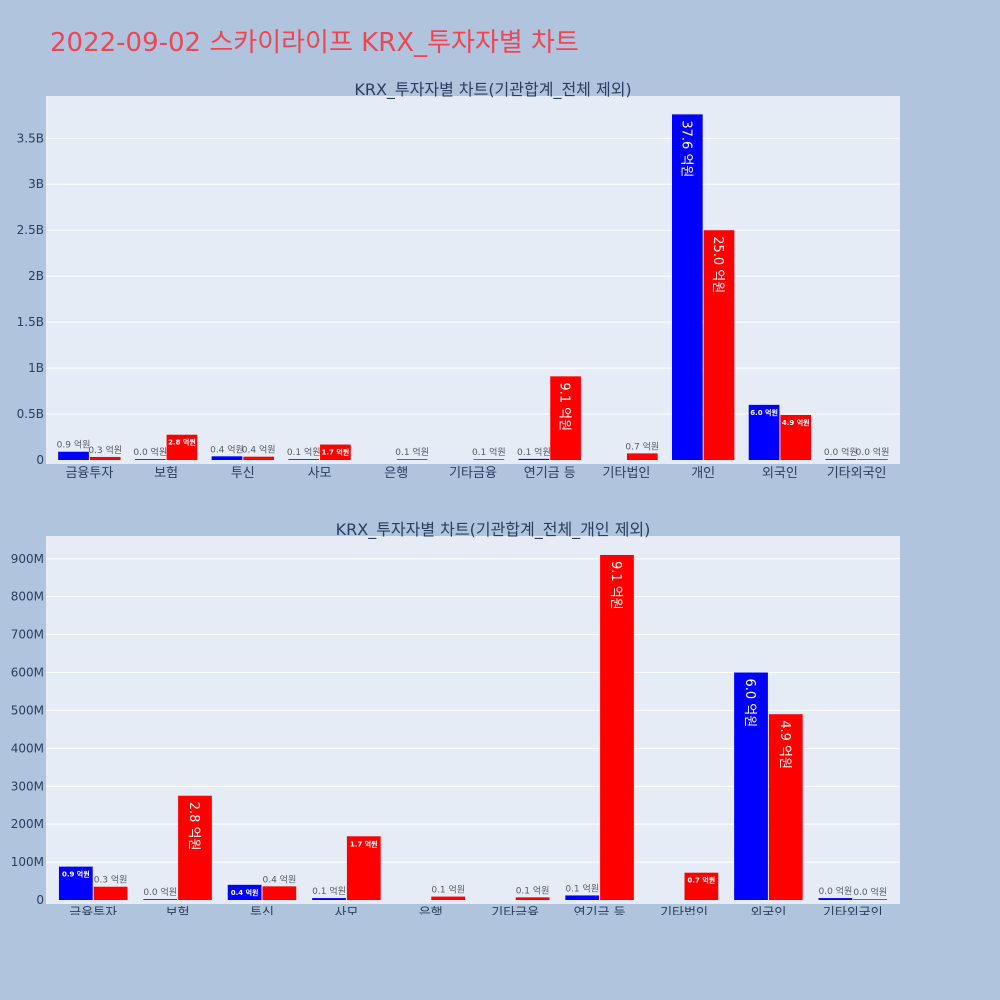 This screenshot has height=1000, width=1000. What do you see at coordinates (492, 90) in the screenshot?
I see `chart-title: KRX_투자자별 차트(기관합계_전체 제외)` at bounding box center [492, 90].